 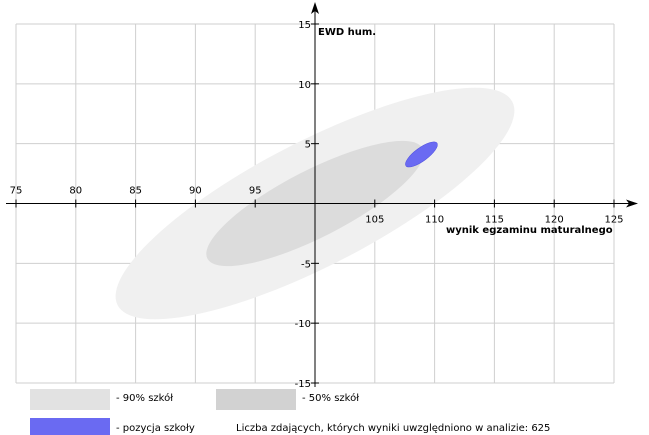 What do you see at coordinates (331, 398) in the screenshot?
I see `legend-label-50: - 50% szkół` at bounding box center [331, 398].